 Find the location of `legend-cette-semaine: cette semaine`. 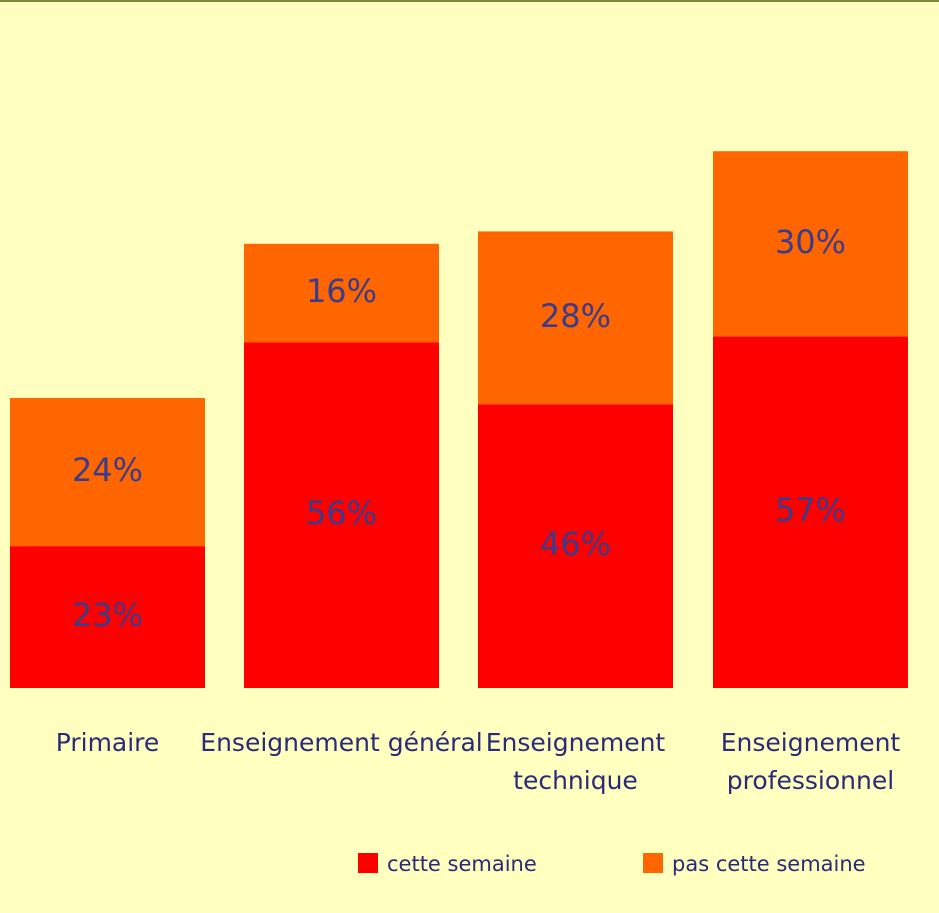

legend-cette-semaine: cette semaine is located at coordinates (447, 864).